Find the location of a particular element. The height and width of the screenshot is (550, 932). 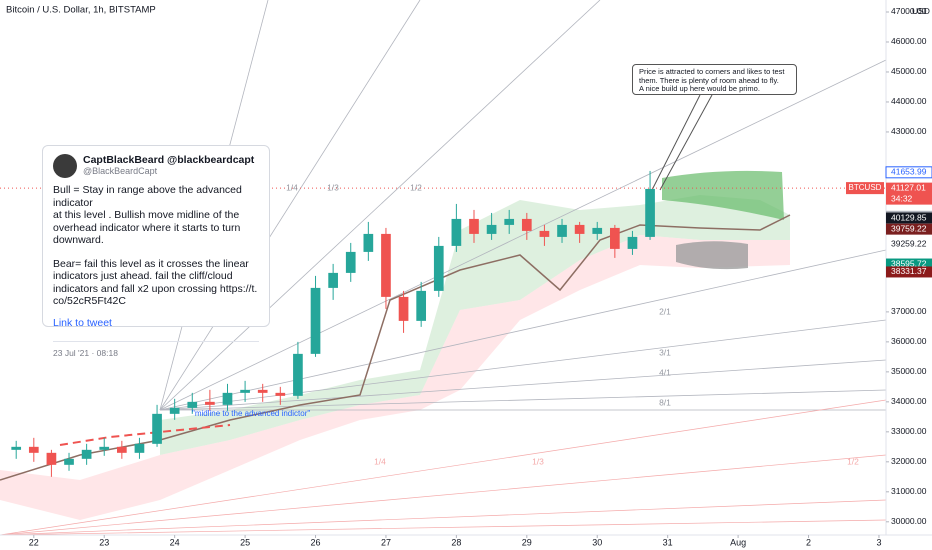

price-tag-name: BTCUSD is located at coordinates (865, 187).